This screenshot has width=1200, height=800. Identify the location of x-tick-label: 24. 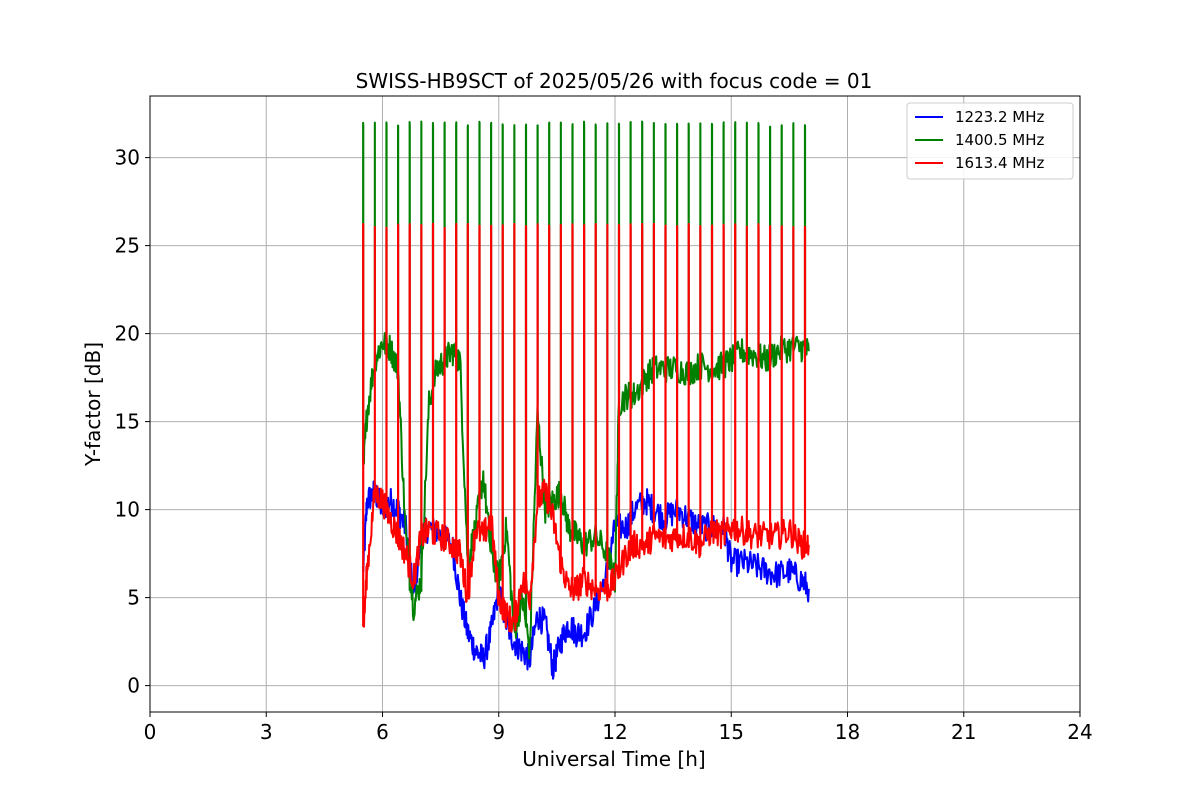
(1079, 732).